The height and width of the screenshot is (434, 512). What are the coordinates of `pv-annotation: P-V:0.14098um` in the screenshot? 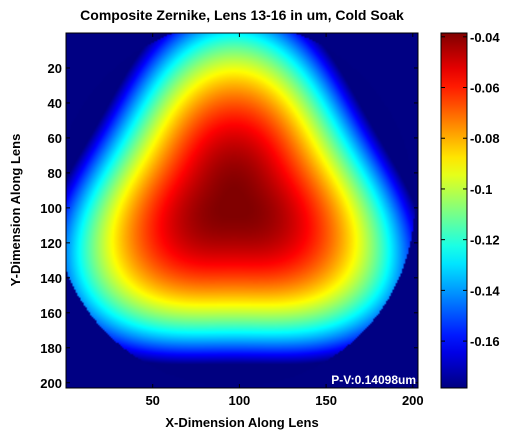 It's located at (373, 380).